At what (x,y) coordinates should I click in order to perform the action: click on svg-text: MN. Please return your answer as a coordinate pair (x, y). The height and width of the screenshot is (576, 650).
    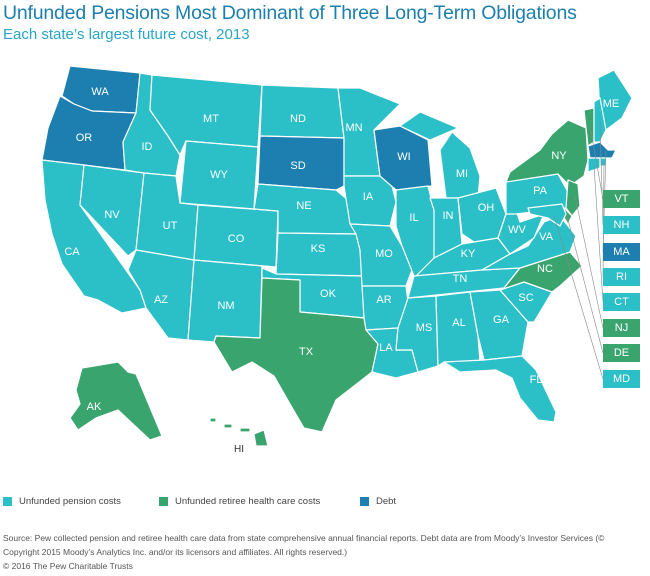
    Looking at the image, I should click on (353, 128).